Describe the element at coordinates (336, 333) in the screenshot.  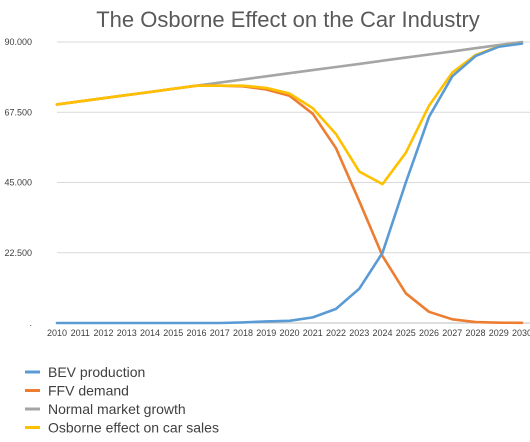
I see `x-tick-label: 2022` at that location.